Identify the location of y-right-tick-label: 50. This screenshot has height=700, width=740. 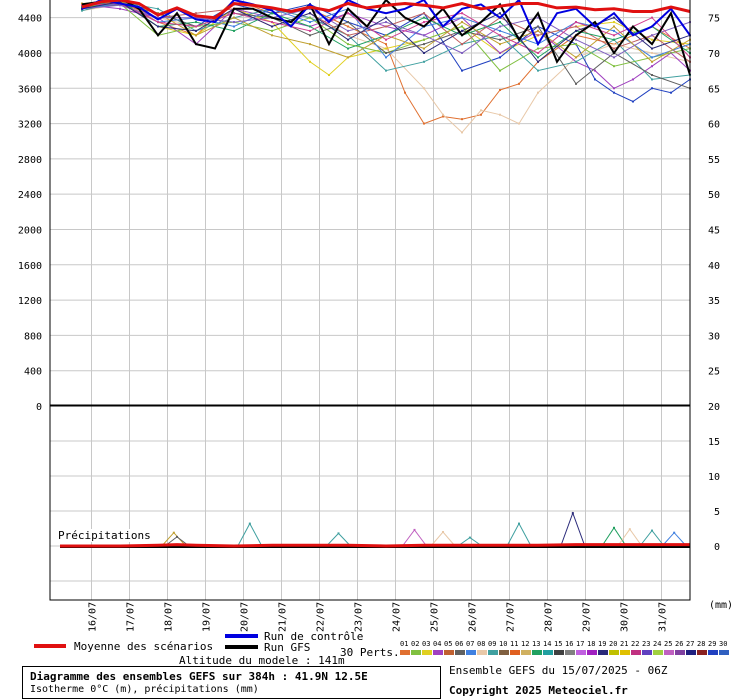
(714, 195).